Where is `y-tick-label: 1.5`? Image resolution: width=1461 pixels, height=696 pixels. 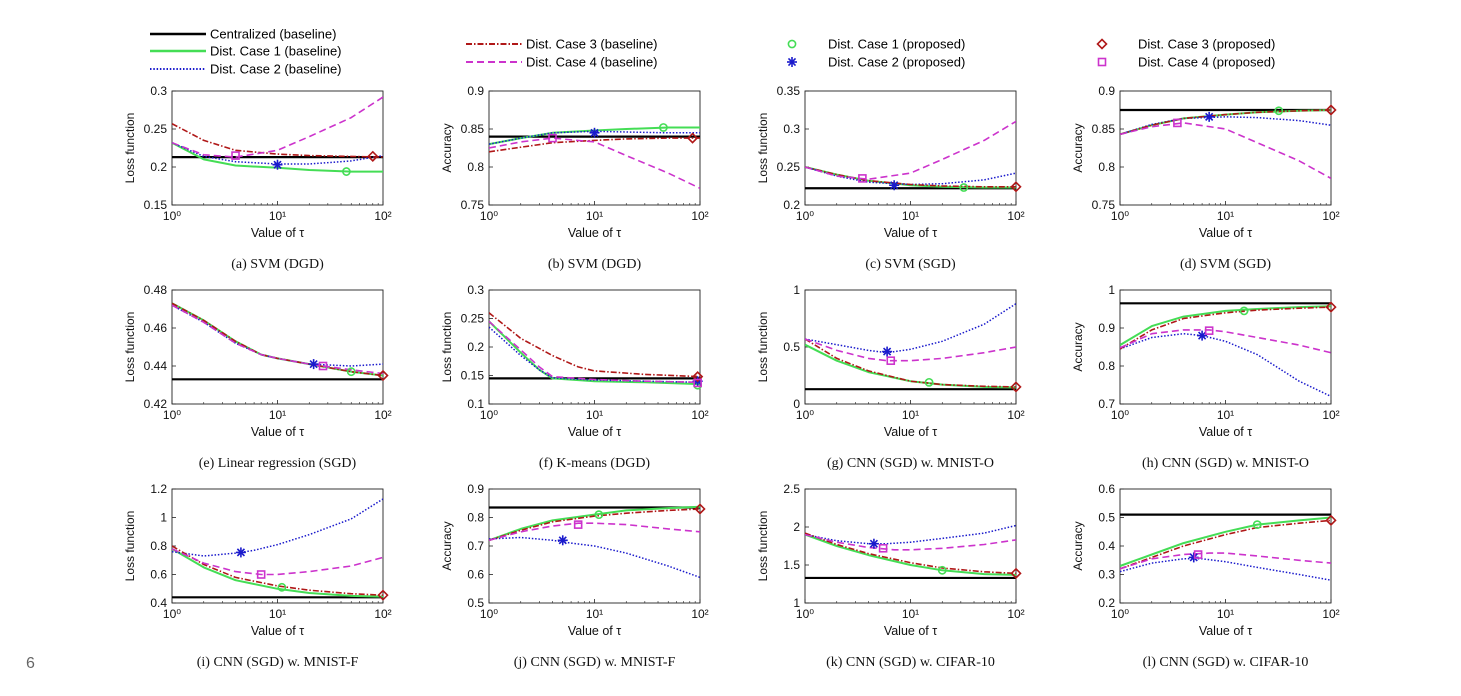 y-tick-label: 1.5 is located at coordinates (791, 565).